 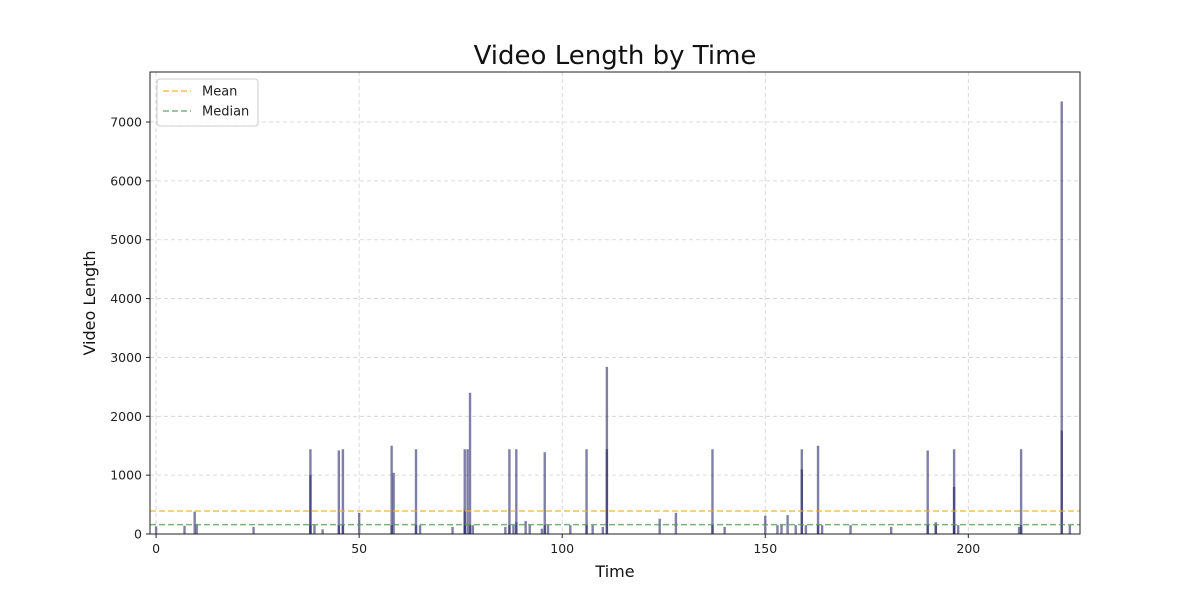 What do you see at coordinates (130, 328) in the screenshot?
I see `y-axis: 0 1000 2000 3000 4000 5000 6000 7000` at bounding box center [130, 328].